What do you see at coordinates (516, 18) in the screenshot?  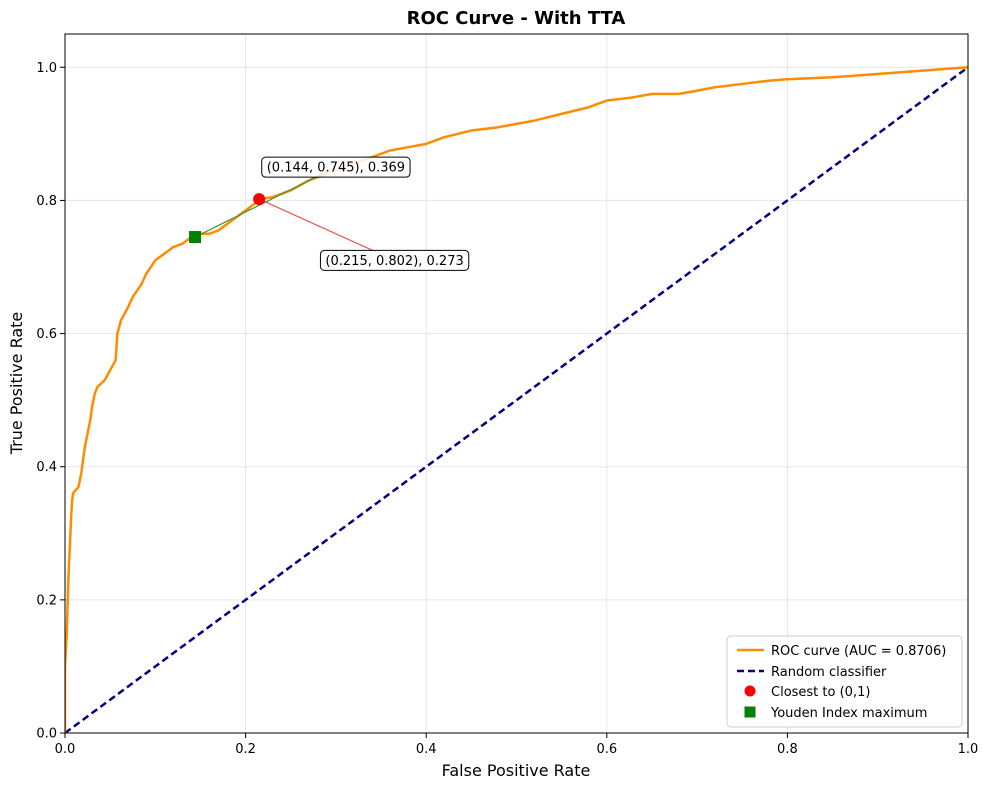 I see `chart-title: ROC Curve - With TTA` at bounding box center [516, 18].